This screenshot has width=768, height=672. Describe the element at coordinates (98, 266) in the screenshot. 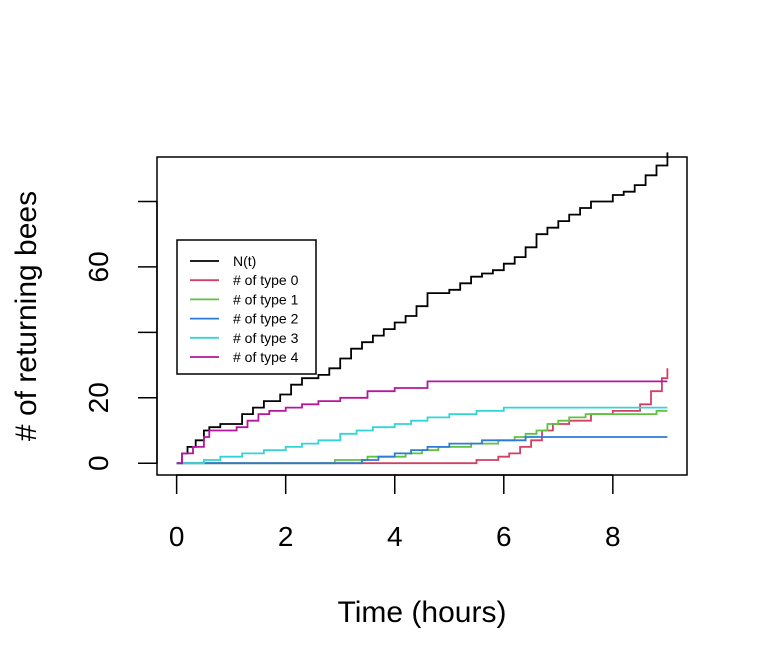

I see `y-tick-label: 60` at that location.